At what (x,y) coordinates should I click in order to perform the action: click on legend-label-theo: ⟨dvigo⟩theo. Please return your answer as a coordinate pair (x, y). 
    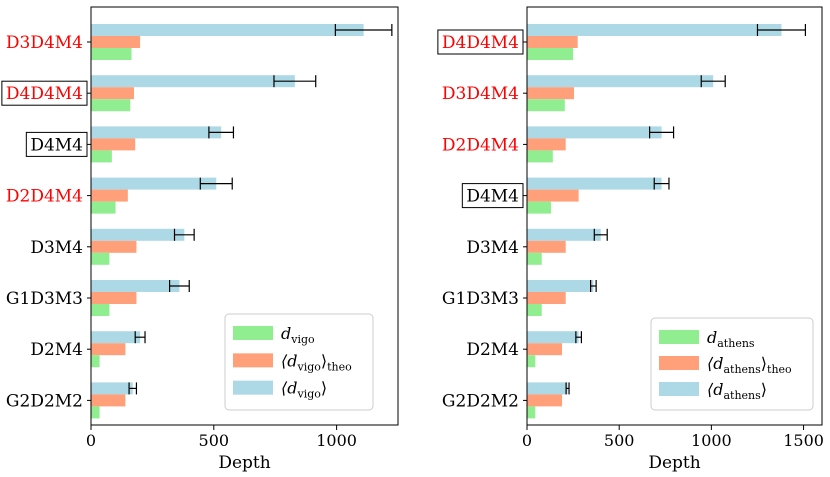
    Looking at the image, I should click on (316, 362).